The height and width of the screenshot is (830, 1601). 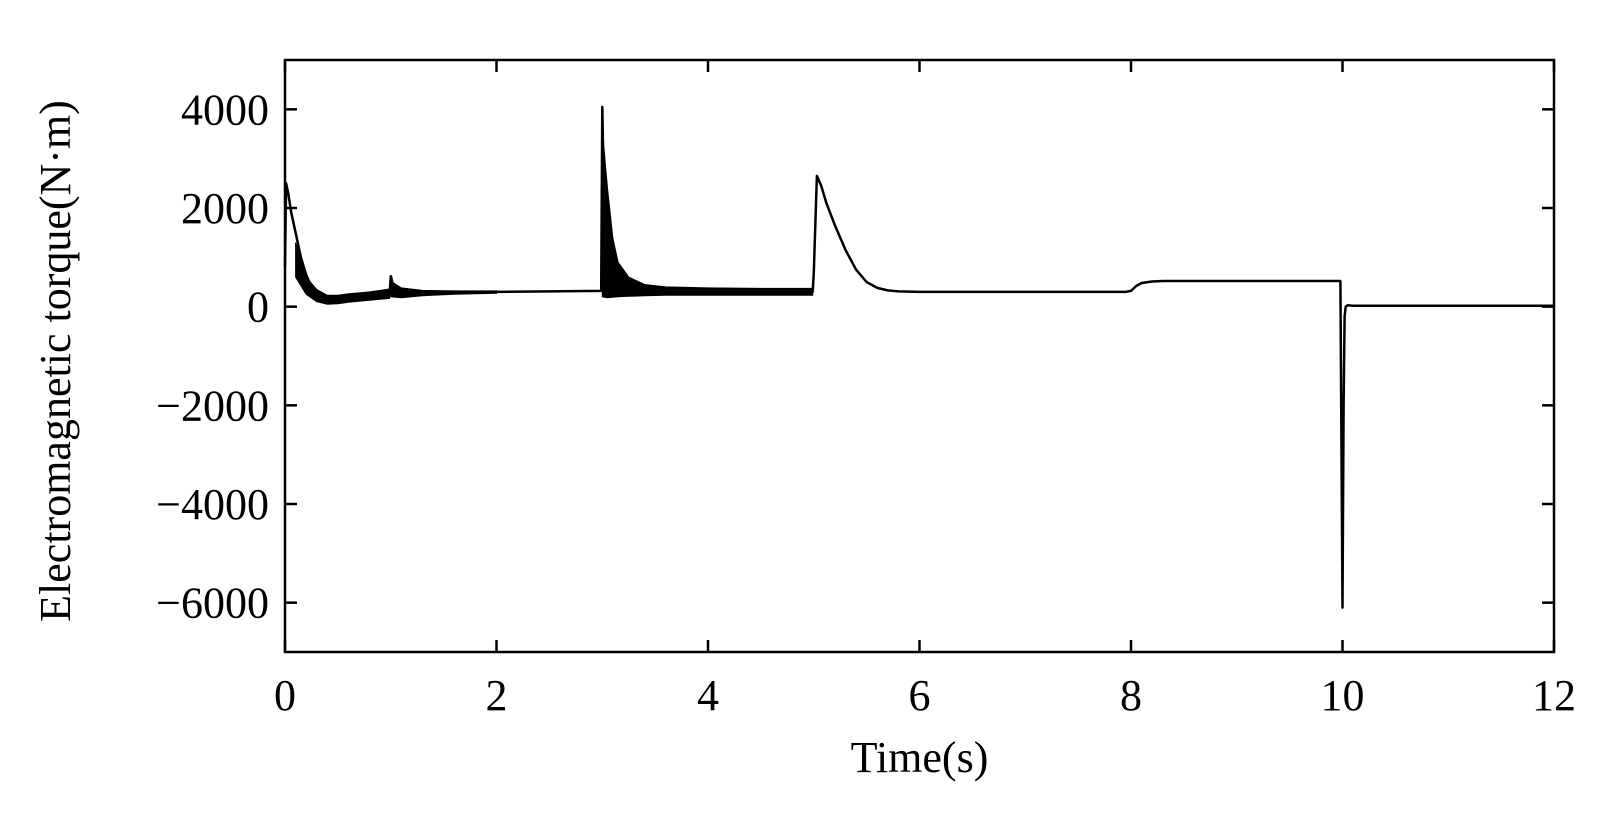 What do you see at coordinates (1343, 695) in the screenshot?
I see `x-tick-label: 10` at bounding box center [1343, 695].